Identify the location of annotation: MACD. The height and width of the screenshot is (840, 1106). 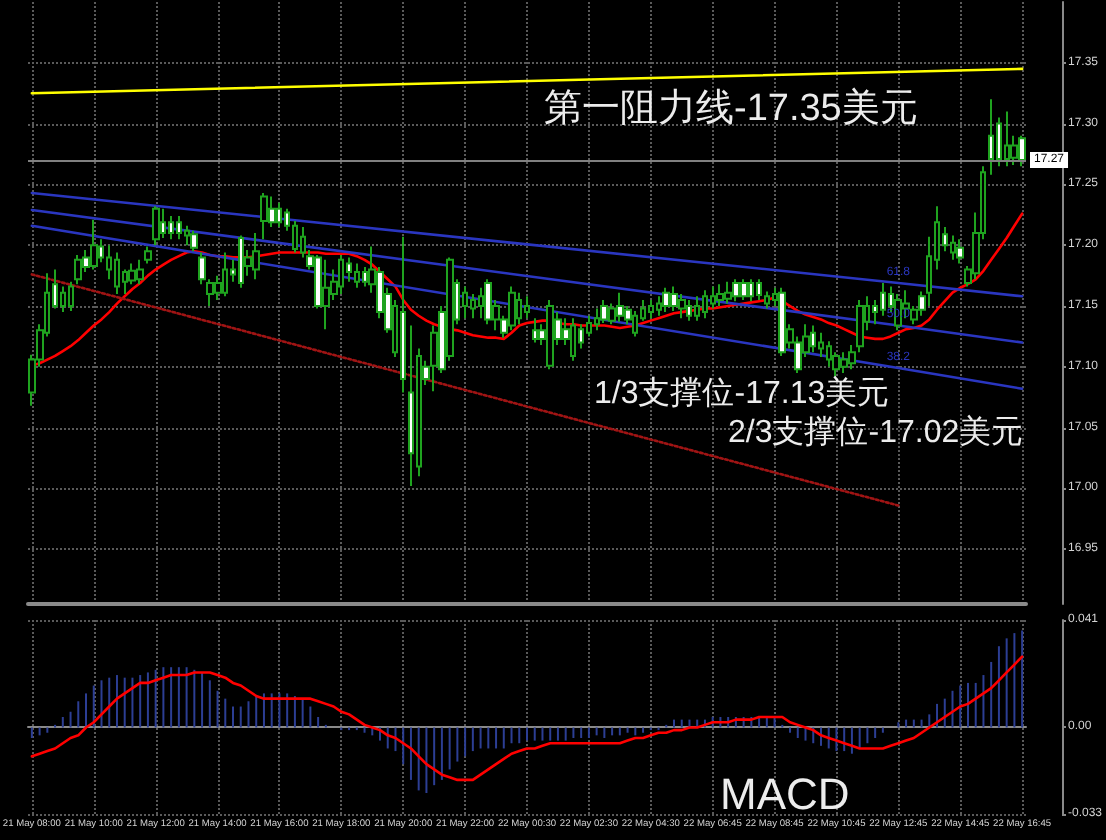
(785, 794).